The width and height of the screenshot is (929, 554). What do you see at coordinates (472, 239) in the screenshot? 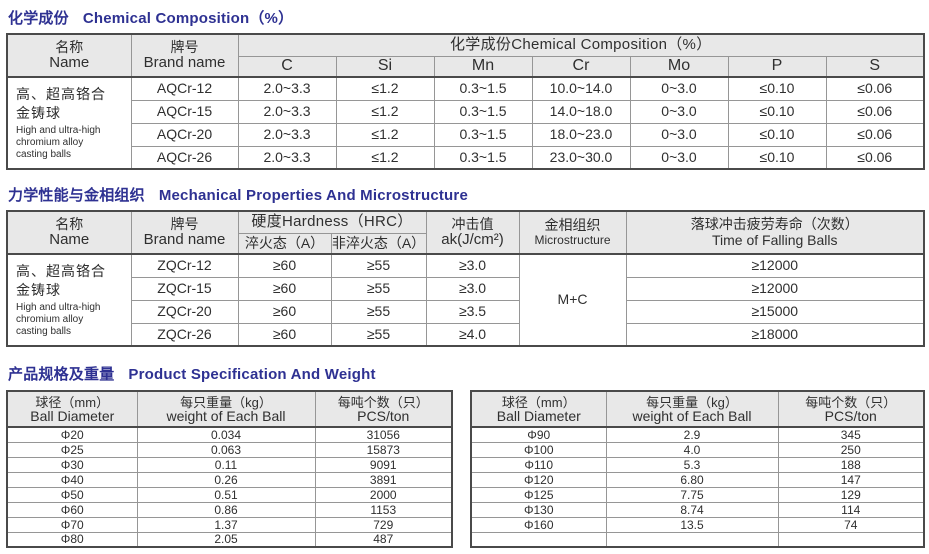
I see `impact-header-en: ak(J/cm²)` at bounding box center [472, 239].